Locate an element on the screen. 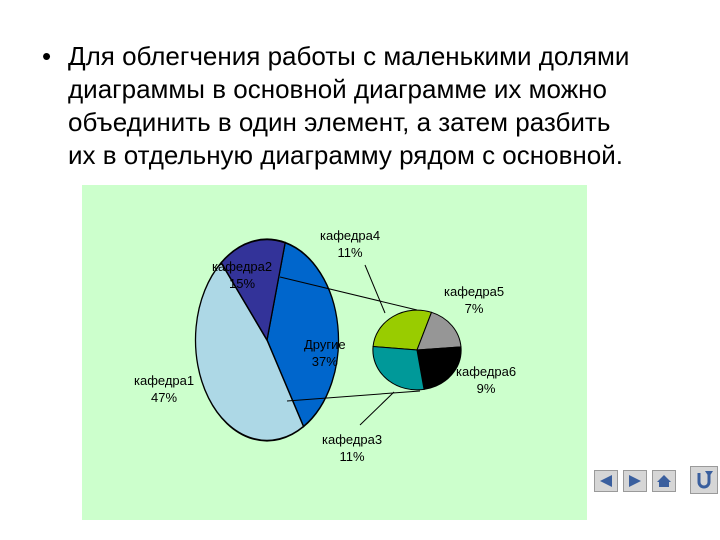  home-button is located at coordinates (664, 481).